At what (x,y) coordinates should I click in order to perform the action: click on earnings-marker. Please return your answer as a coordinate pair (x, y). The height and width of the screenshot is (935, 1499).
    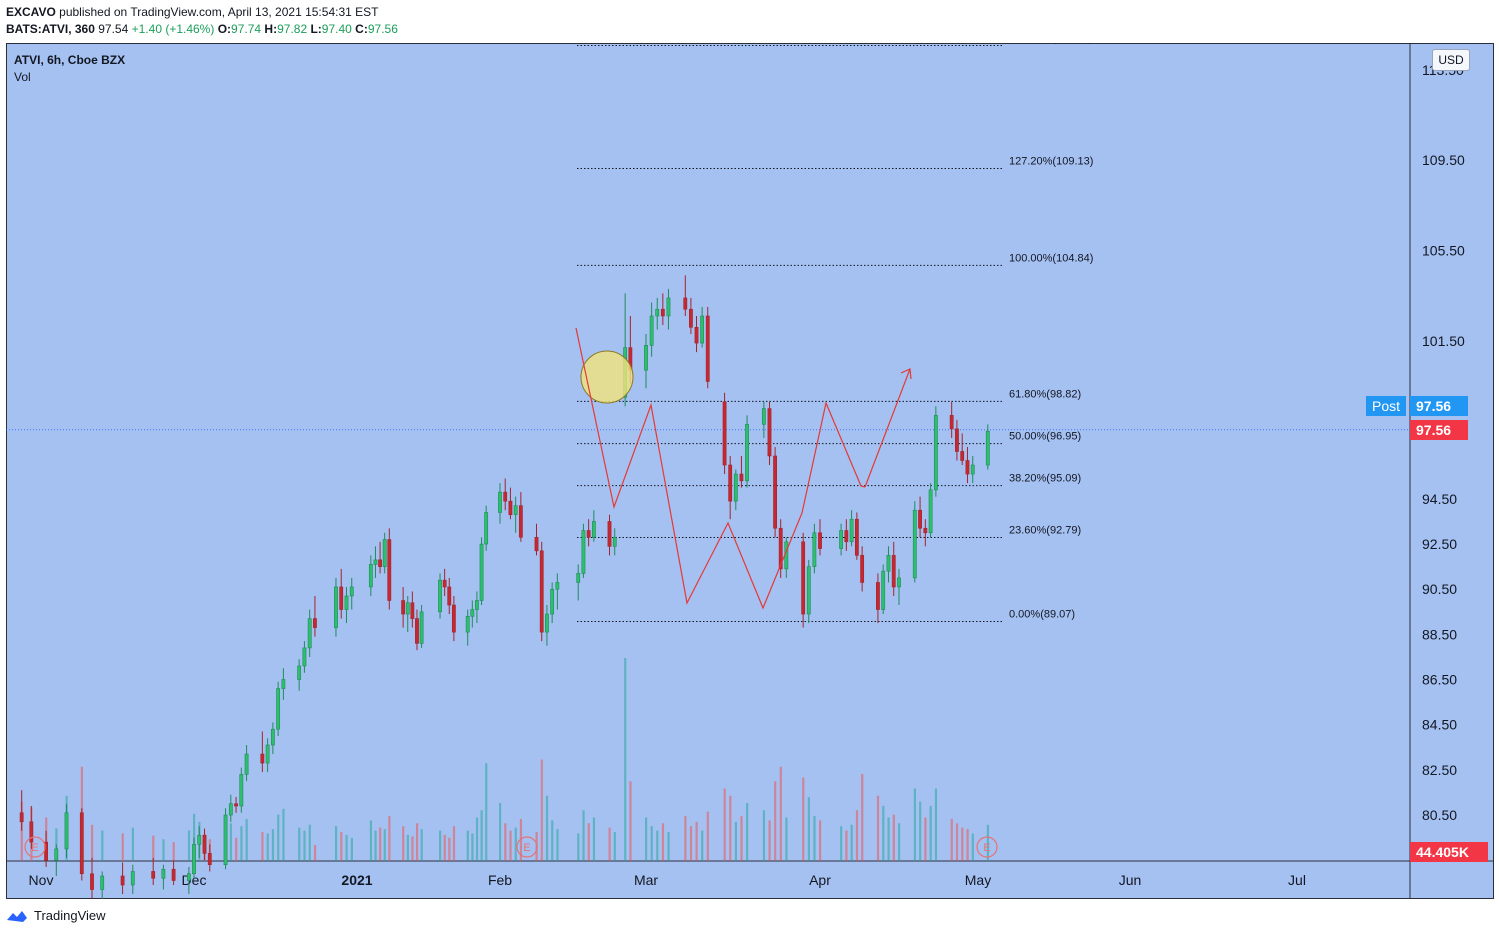
    Looking at the image, I should click on (527, 847).